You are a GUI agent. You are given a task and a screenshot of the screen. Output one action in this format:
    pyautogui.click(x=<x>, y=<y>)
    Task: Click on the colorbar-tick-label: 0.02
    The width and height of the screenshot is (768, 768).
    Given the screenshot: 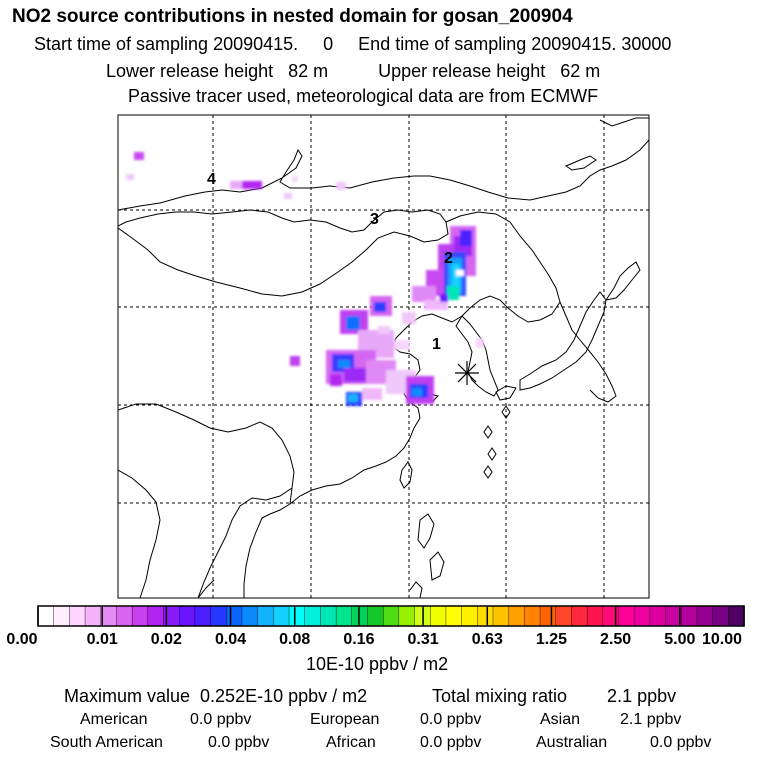 What is the action you would take?
    pyautogui.click(x=166, y=639)
    